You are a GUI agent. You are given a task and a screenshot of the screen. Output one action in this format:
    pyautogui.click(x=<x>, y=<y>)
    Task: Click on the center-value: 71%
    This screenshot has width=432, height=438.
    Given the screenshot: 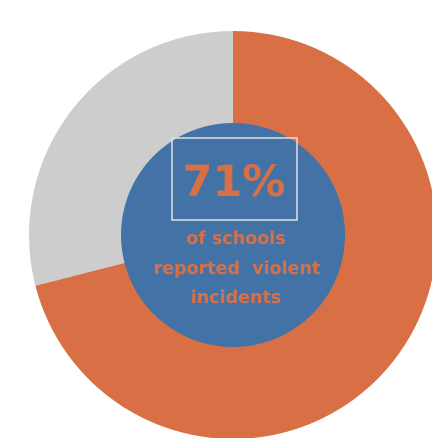 What is the action you would take?
    pyautogui.click(x=234, y=182)
    